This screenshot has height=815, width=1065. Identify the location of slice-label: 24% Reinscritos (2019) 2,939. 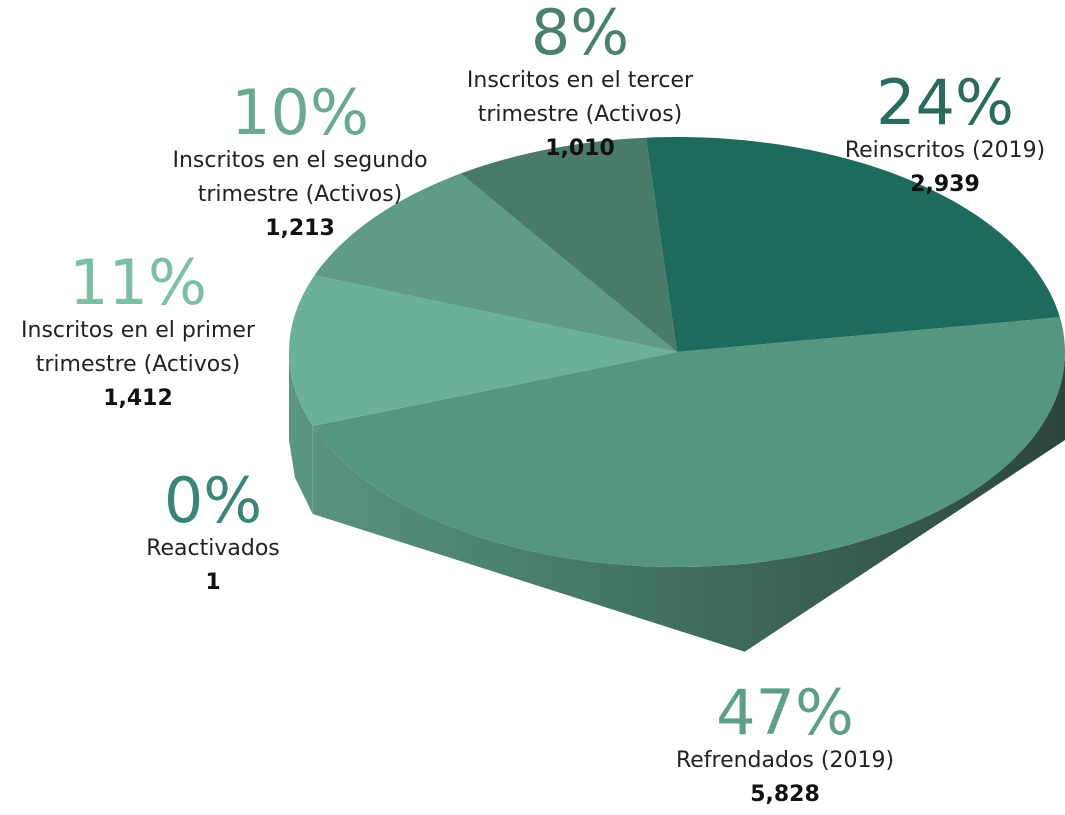
(940, 137).